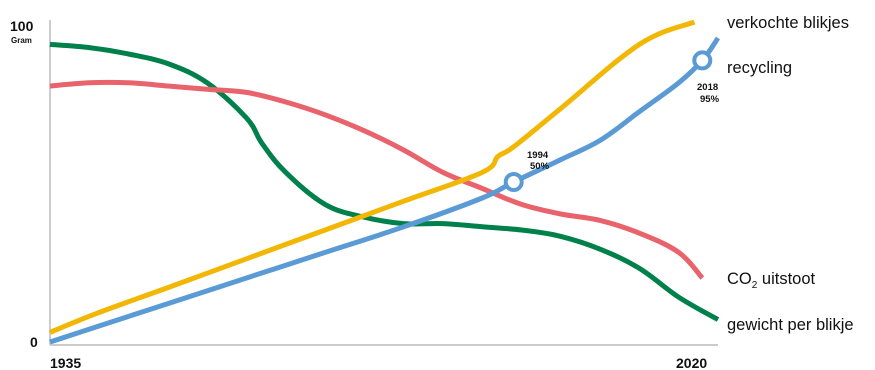  I want to click on label-co2-sub: 2, so click(755, 285).